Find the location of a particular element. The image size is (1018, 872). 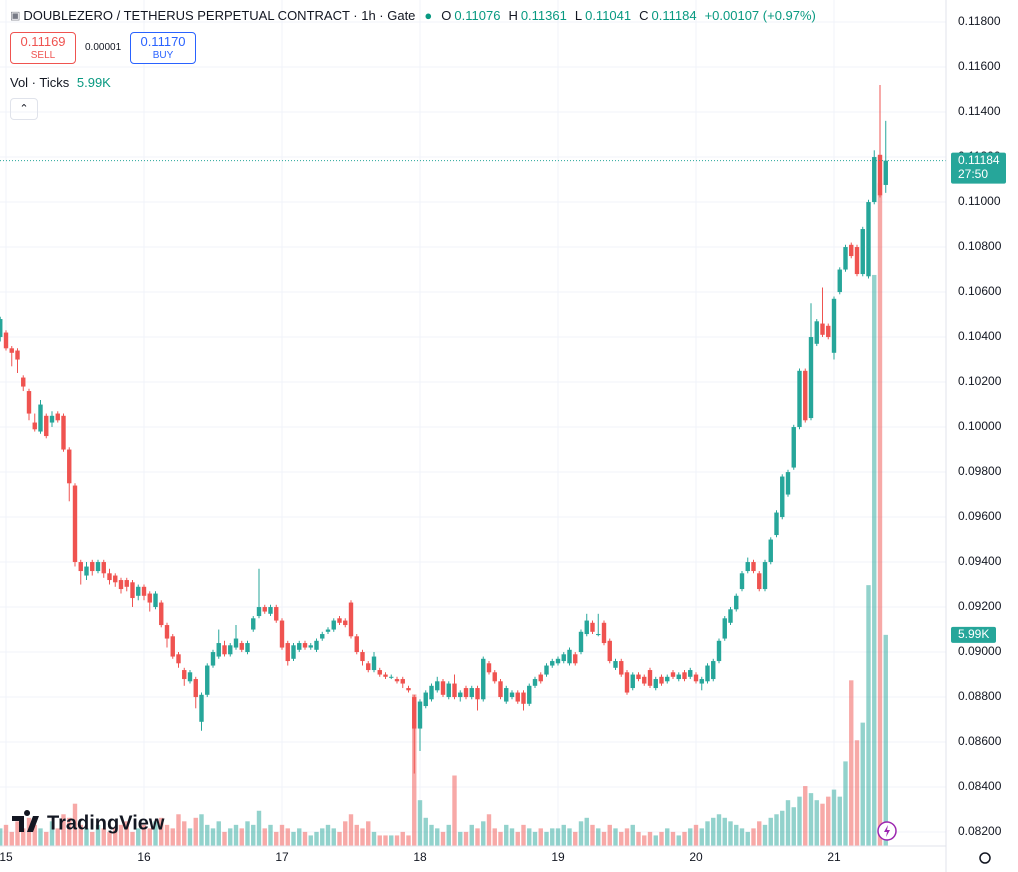

buy-button: 0.11170 BUY is located at coordinates (163, 48).